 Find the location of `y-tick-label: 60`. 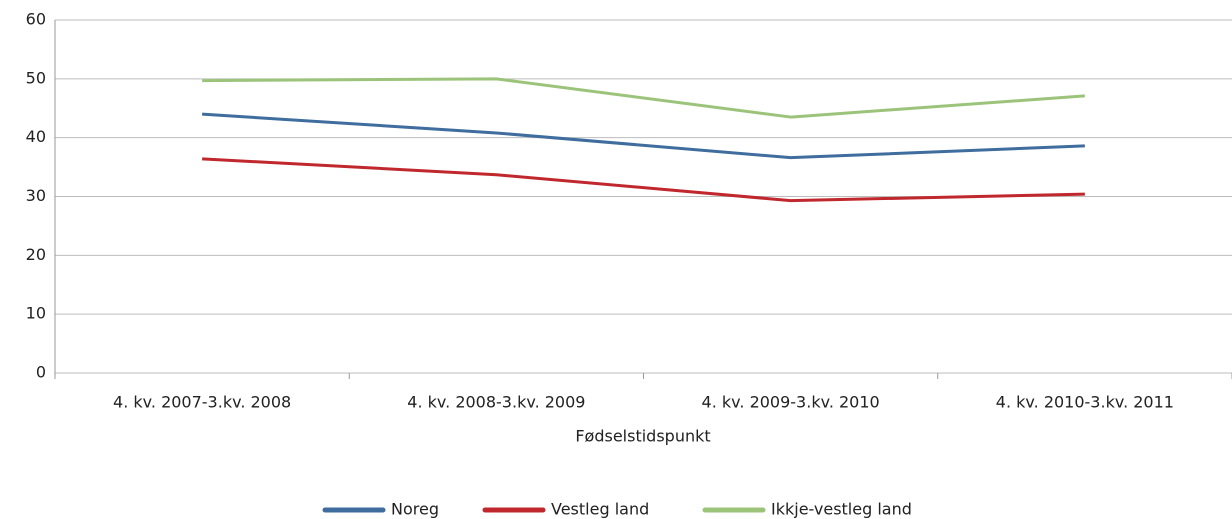

y-tick-label: 60 is located at coordinates (36, 19).